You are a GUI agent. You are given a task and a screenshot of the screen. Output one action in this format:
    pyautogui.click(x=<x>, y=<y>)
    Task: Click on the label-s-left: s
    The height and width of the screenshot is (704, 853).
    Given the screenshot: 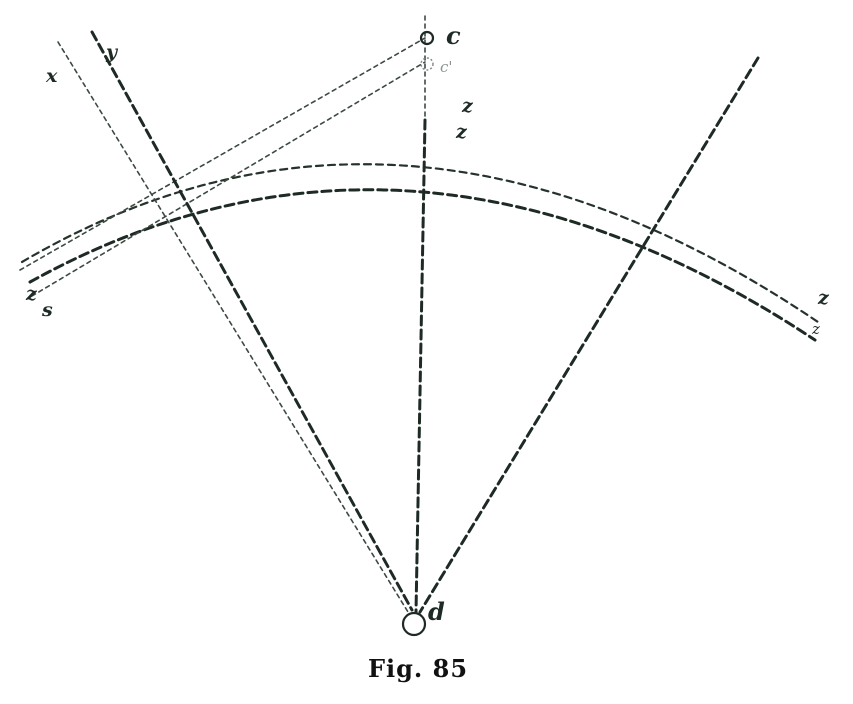 What is the action you would take?
    pyautogui.click(x=47, y=310)
    